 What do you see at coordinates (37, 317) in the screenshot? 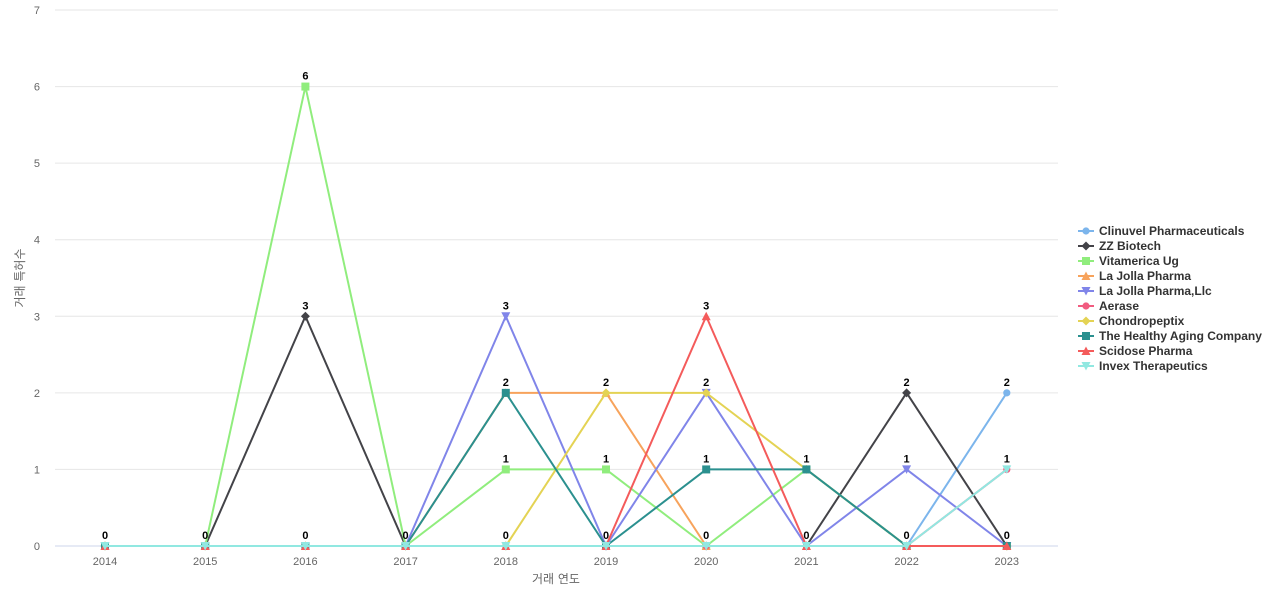
I see `y-tick-label: 3` at bounding box center [37, 317].